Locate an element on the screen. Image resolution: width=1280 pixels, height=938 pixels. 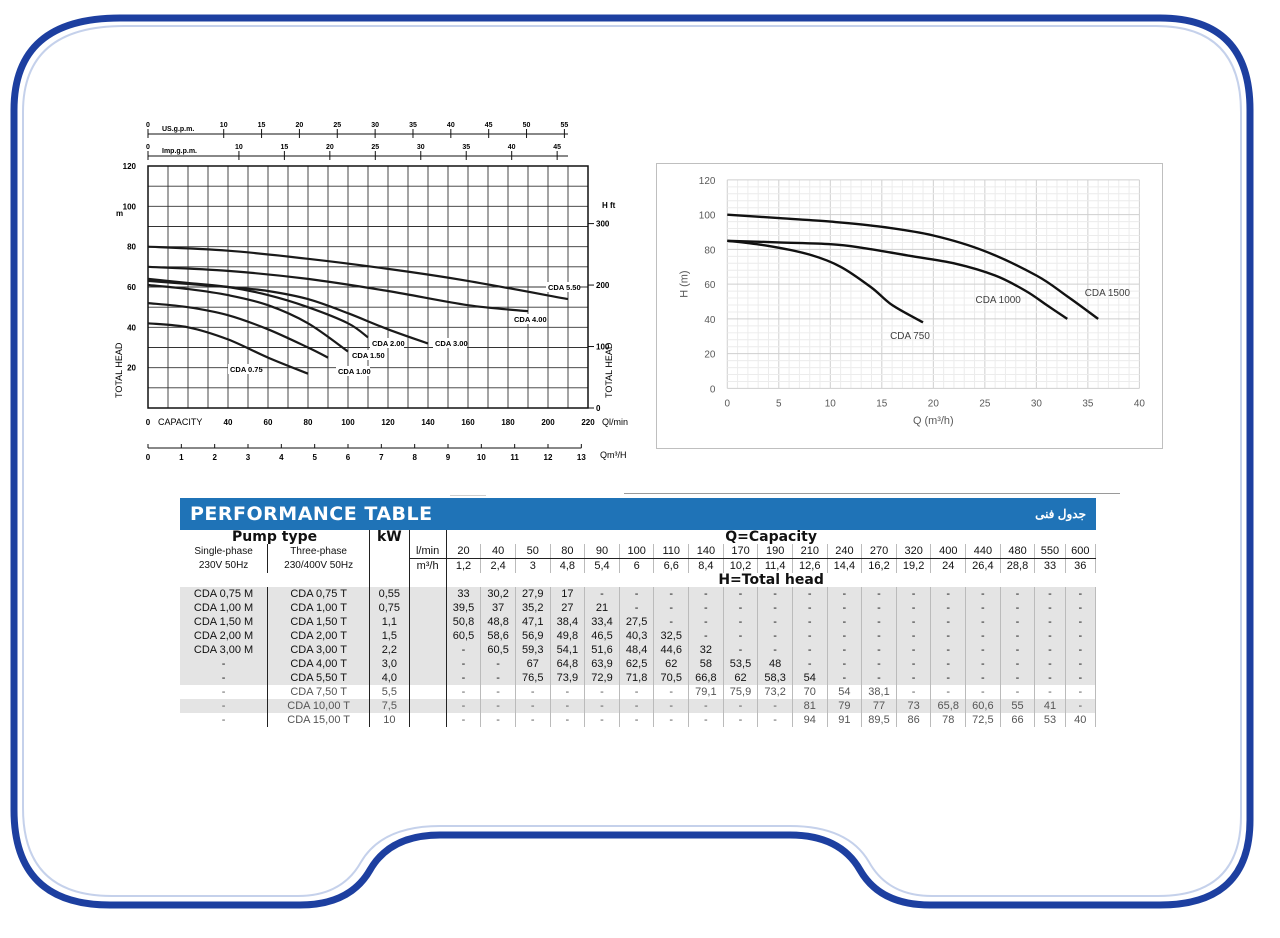
head-value: 39,5 is located at coordinates (463, 608).